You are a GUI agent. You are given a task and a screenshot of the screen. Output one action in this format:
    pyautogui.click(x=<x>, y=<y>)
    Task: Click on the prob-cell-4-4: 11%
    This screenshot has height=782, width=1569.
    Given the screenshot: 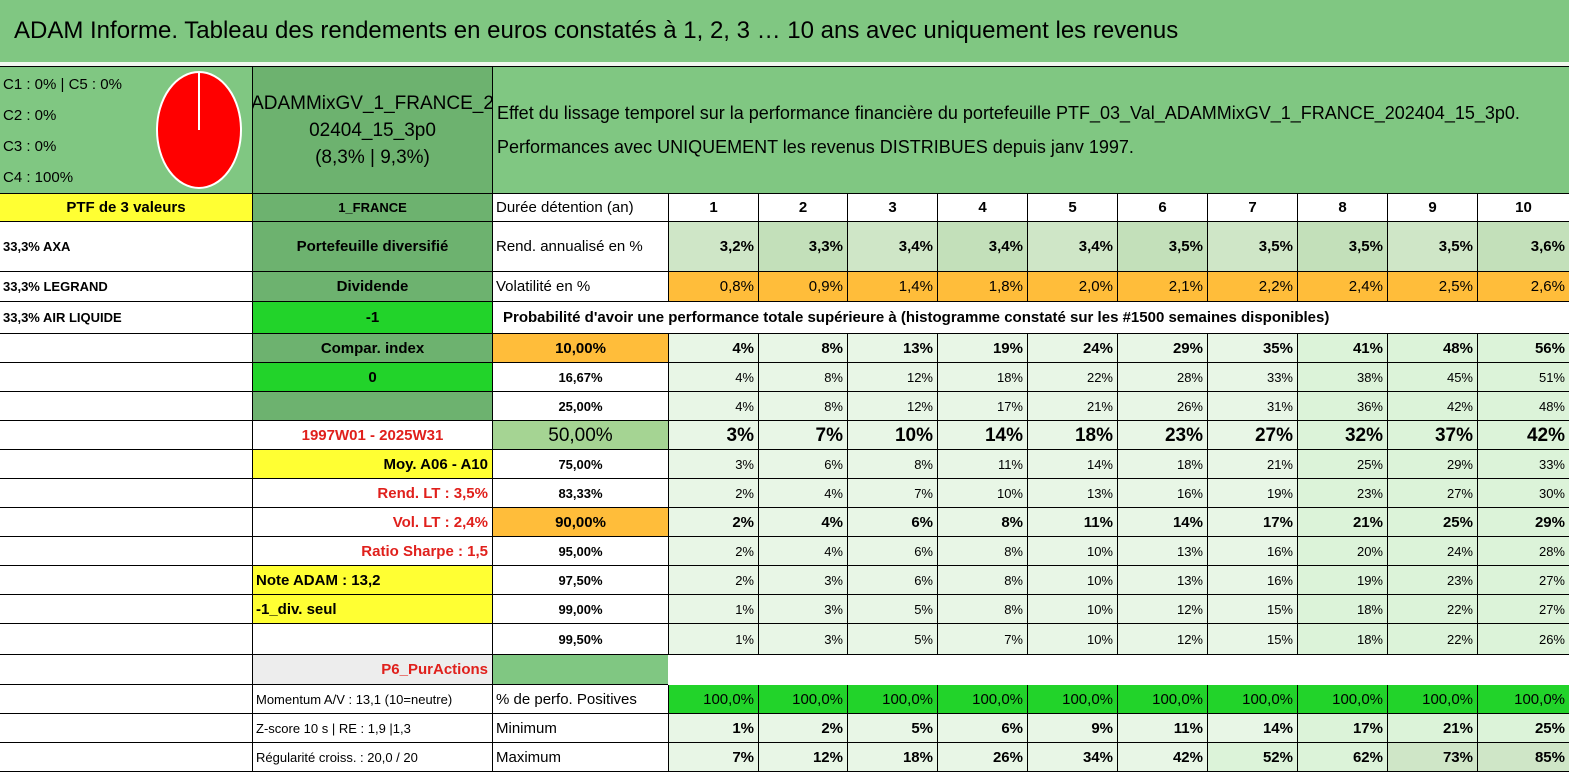 What is the action you would take?
    pyautogui.click(x=982, y=464)
    